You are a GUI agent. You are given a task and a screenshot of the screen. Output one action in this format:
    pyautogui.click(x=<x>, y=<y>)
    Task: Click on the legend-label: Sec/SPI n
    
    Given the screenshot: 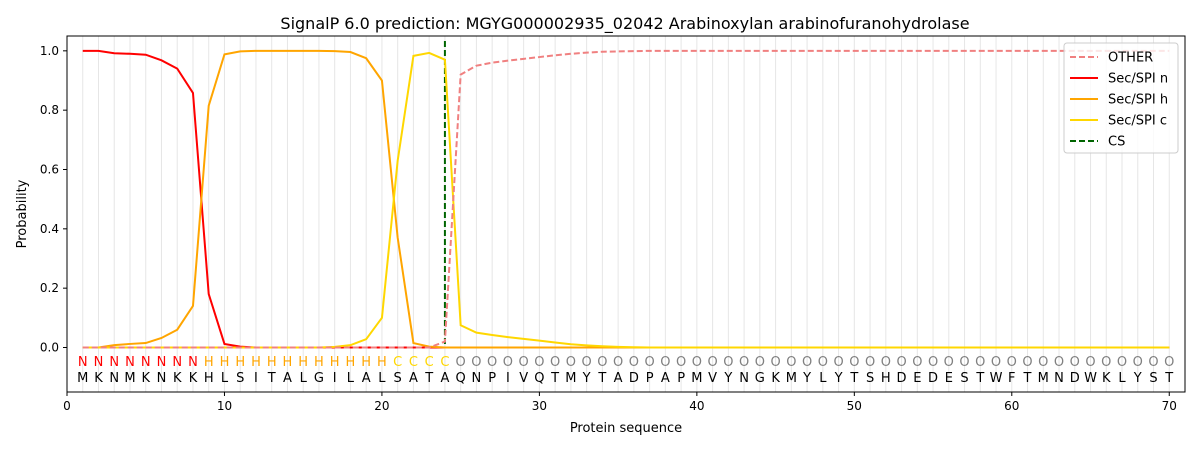 What is the action you would take?
    pyautogui.click(x=1138, y=79)
    